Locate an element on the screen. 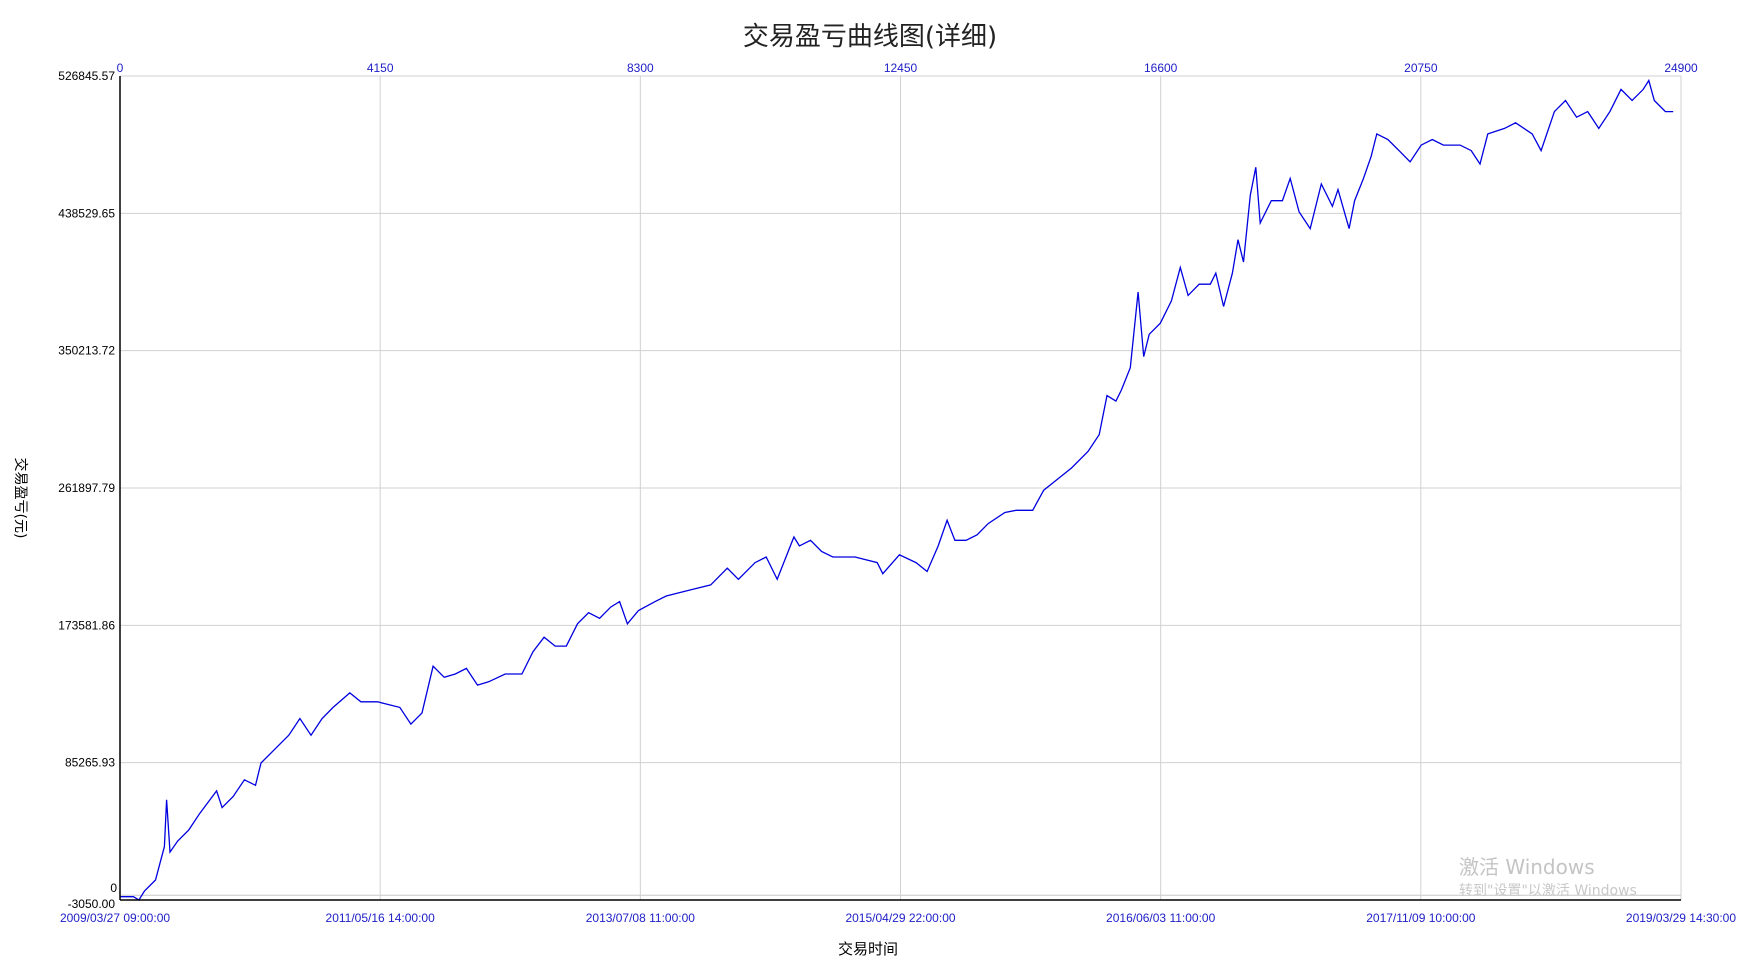  x-axis-label: 交易时间 is located at coordinates (868, 949).